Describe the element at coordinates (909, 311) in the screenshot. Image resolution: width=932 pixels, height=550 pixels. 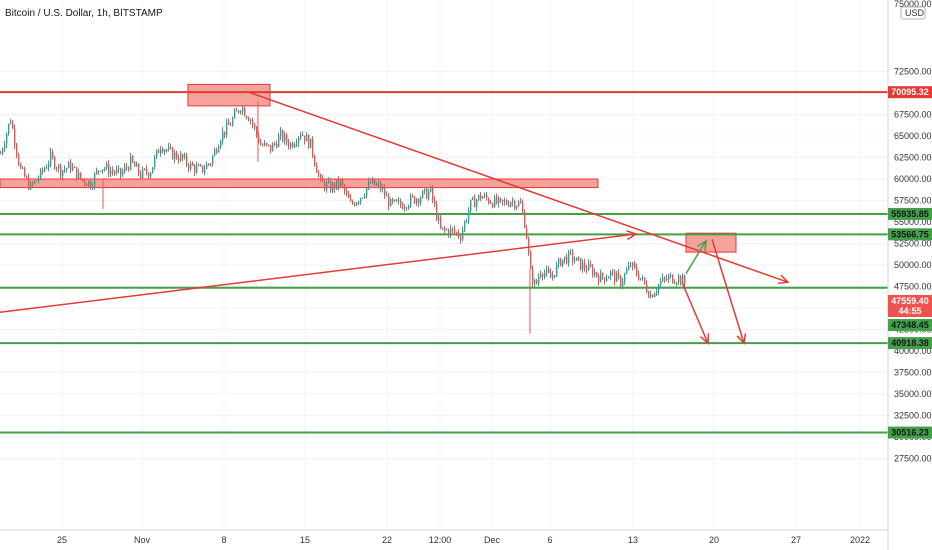
I see `countdown-label: 44:55` at that location.